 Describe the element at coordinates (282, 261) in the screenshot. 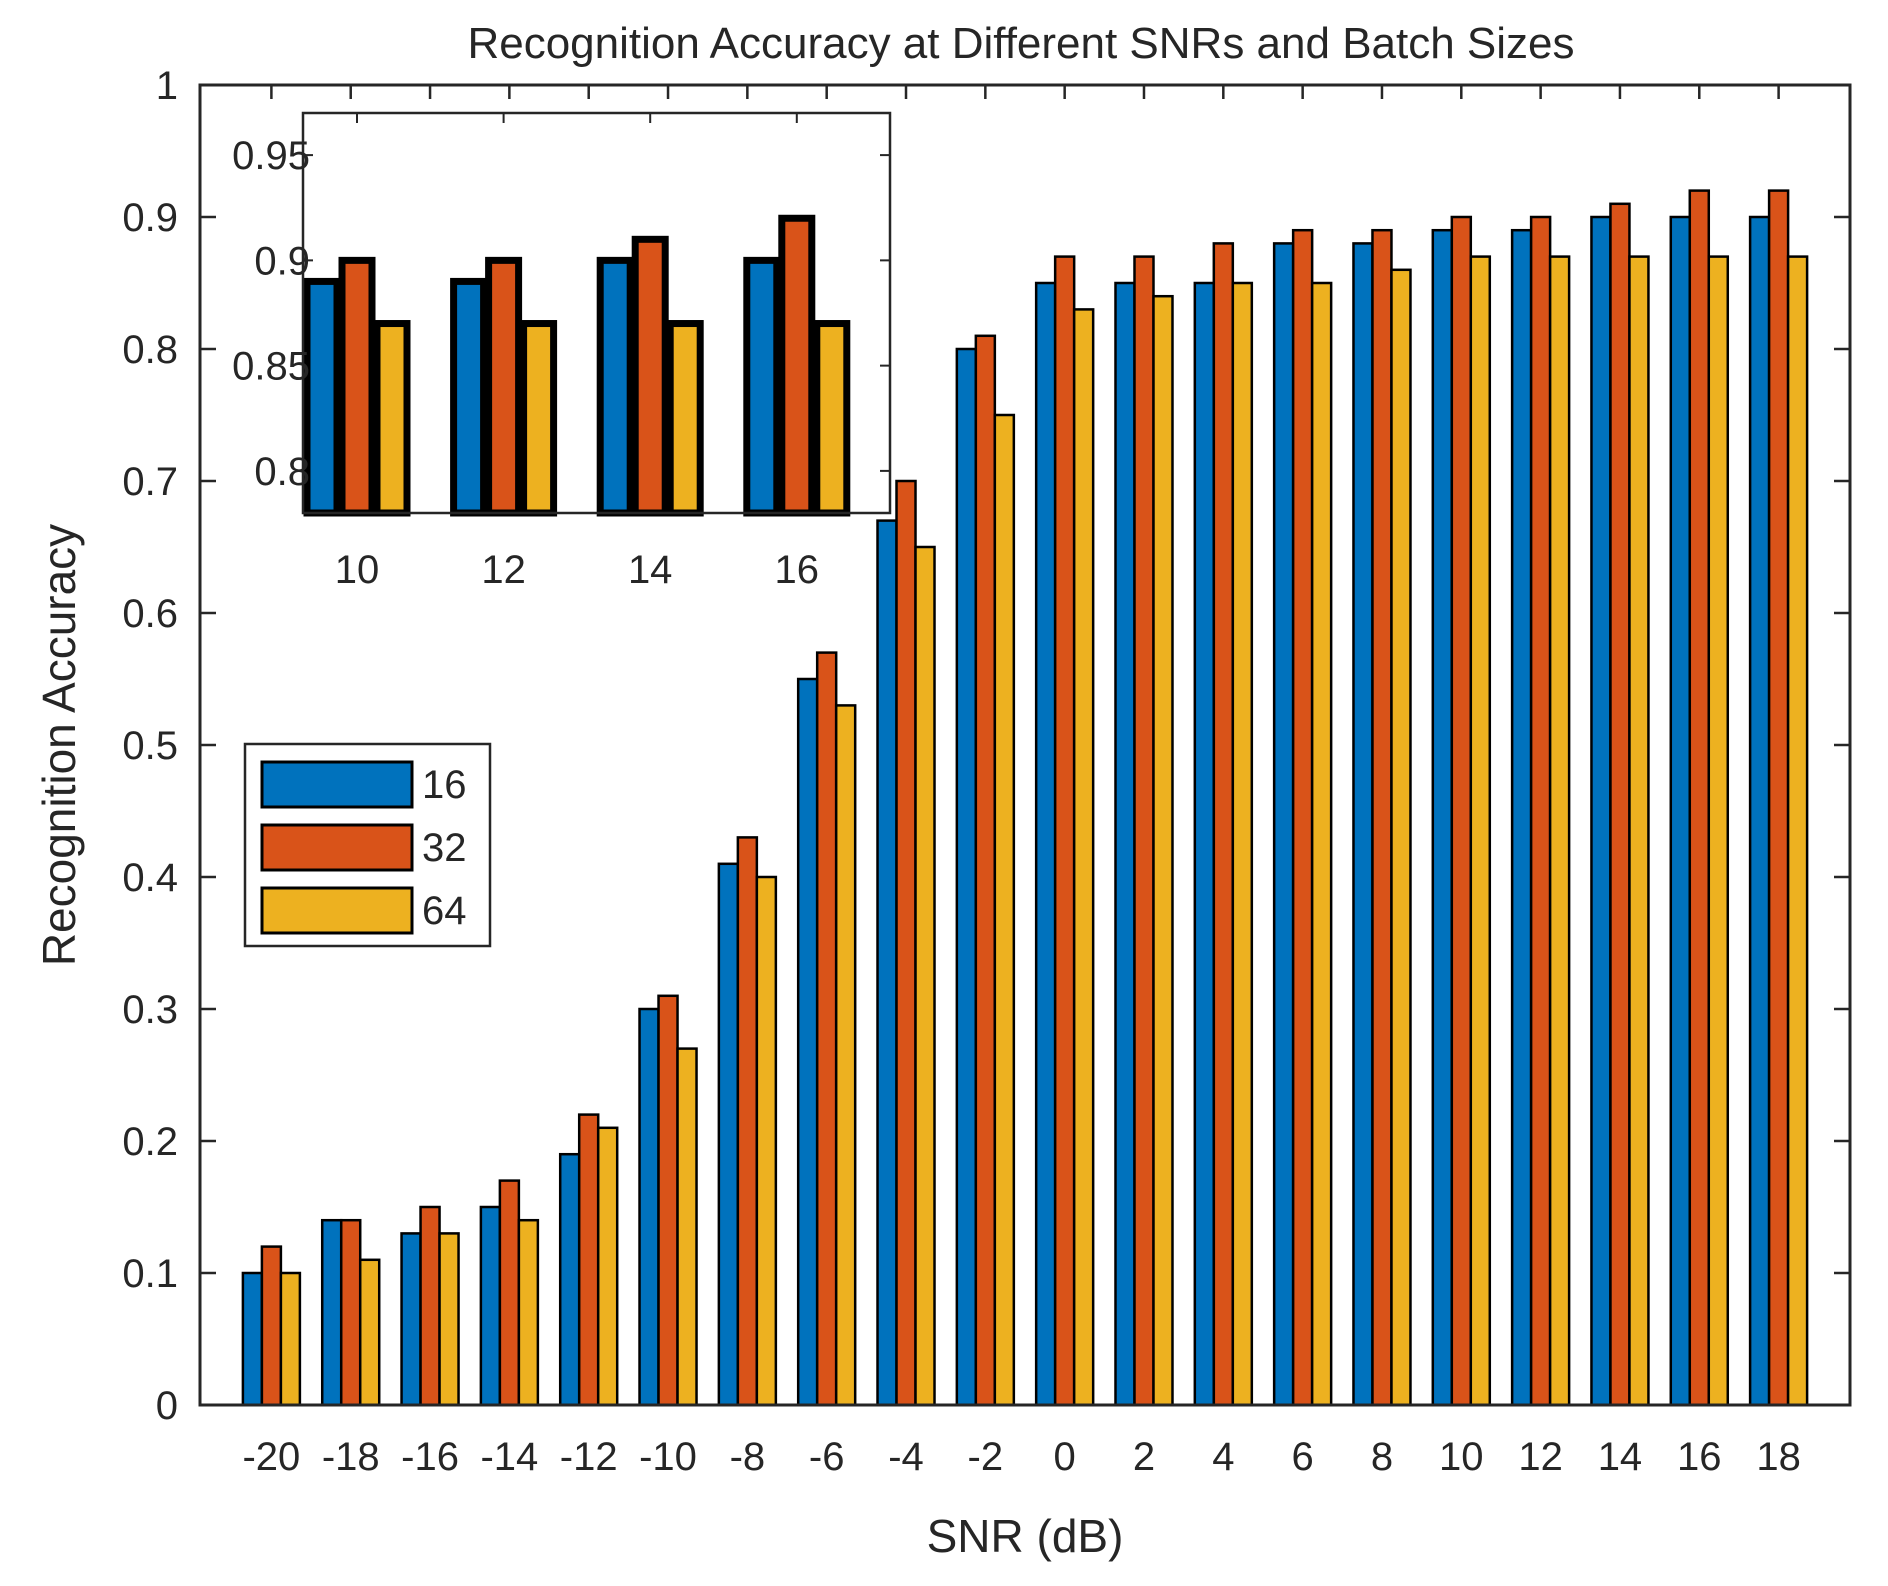

I see `inset-y-tick-label: 0.9` at that location.